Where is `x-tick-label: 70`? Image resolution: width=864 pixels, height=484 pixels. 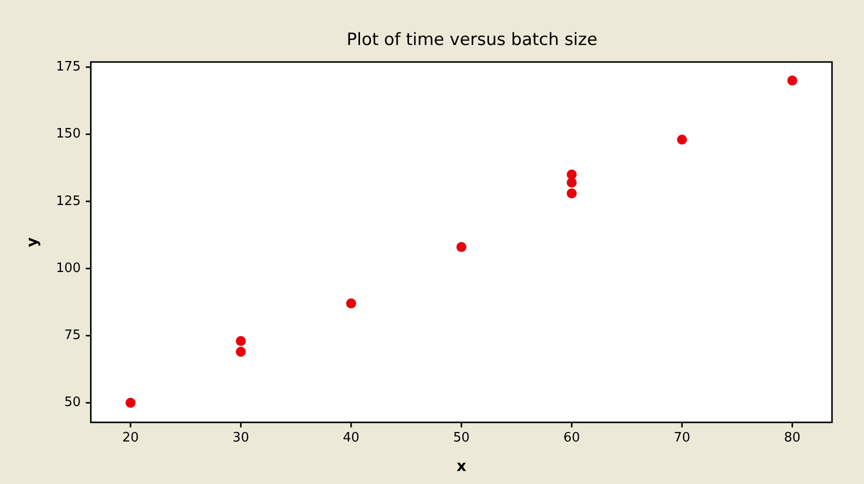
x-tick-label: 70 is located at coordinates (682, 438).